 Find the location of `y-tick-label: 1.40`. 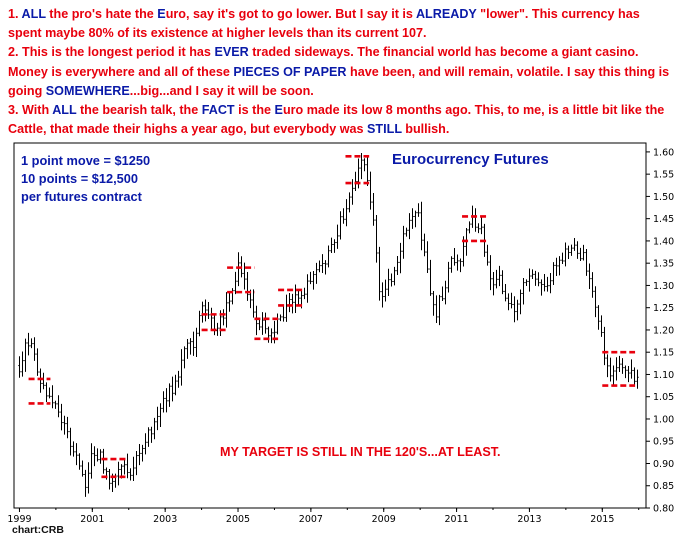

y-tick-label: 1.40 is located at coordinates (663, 241).